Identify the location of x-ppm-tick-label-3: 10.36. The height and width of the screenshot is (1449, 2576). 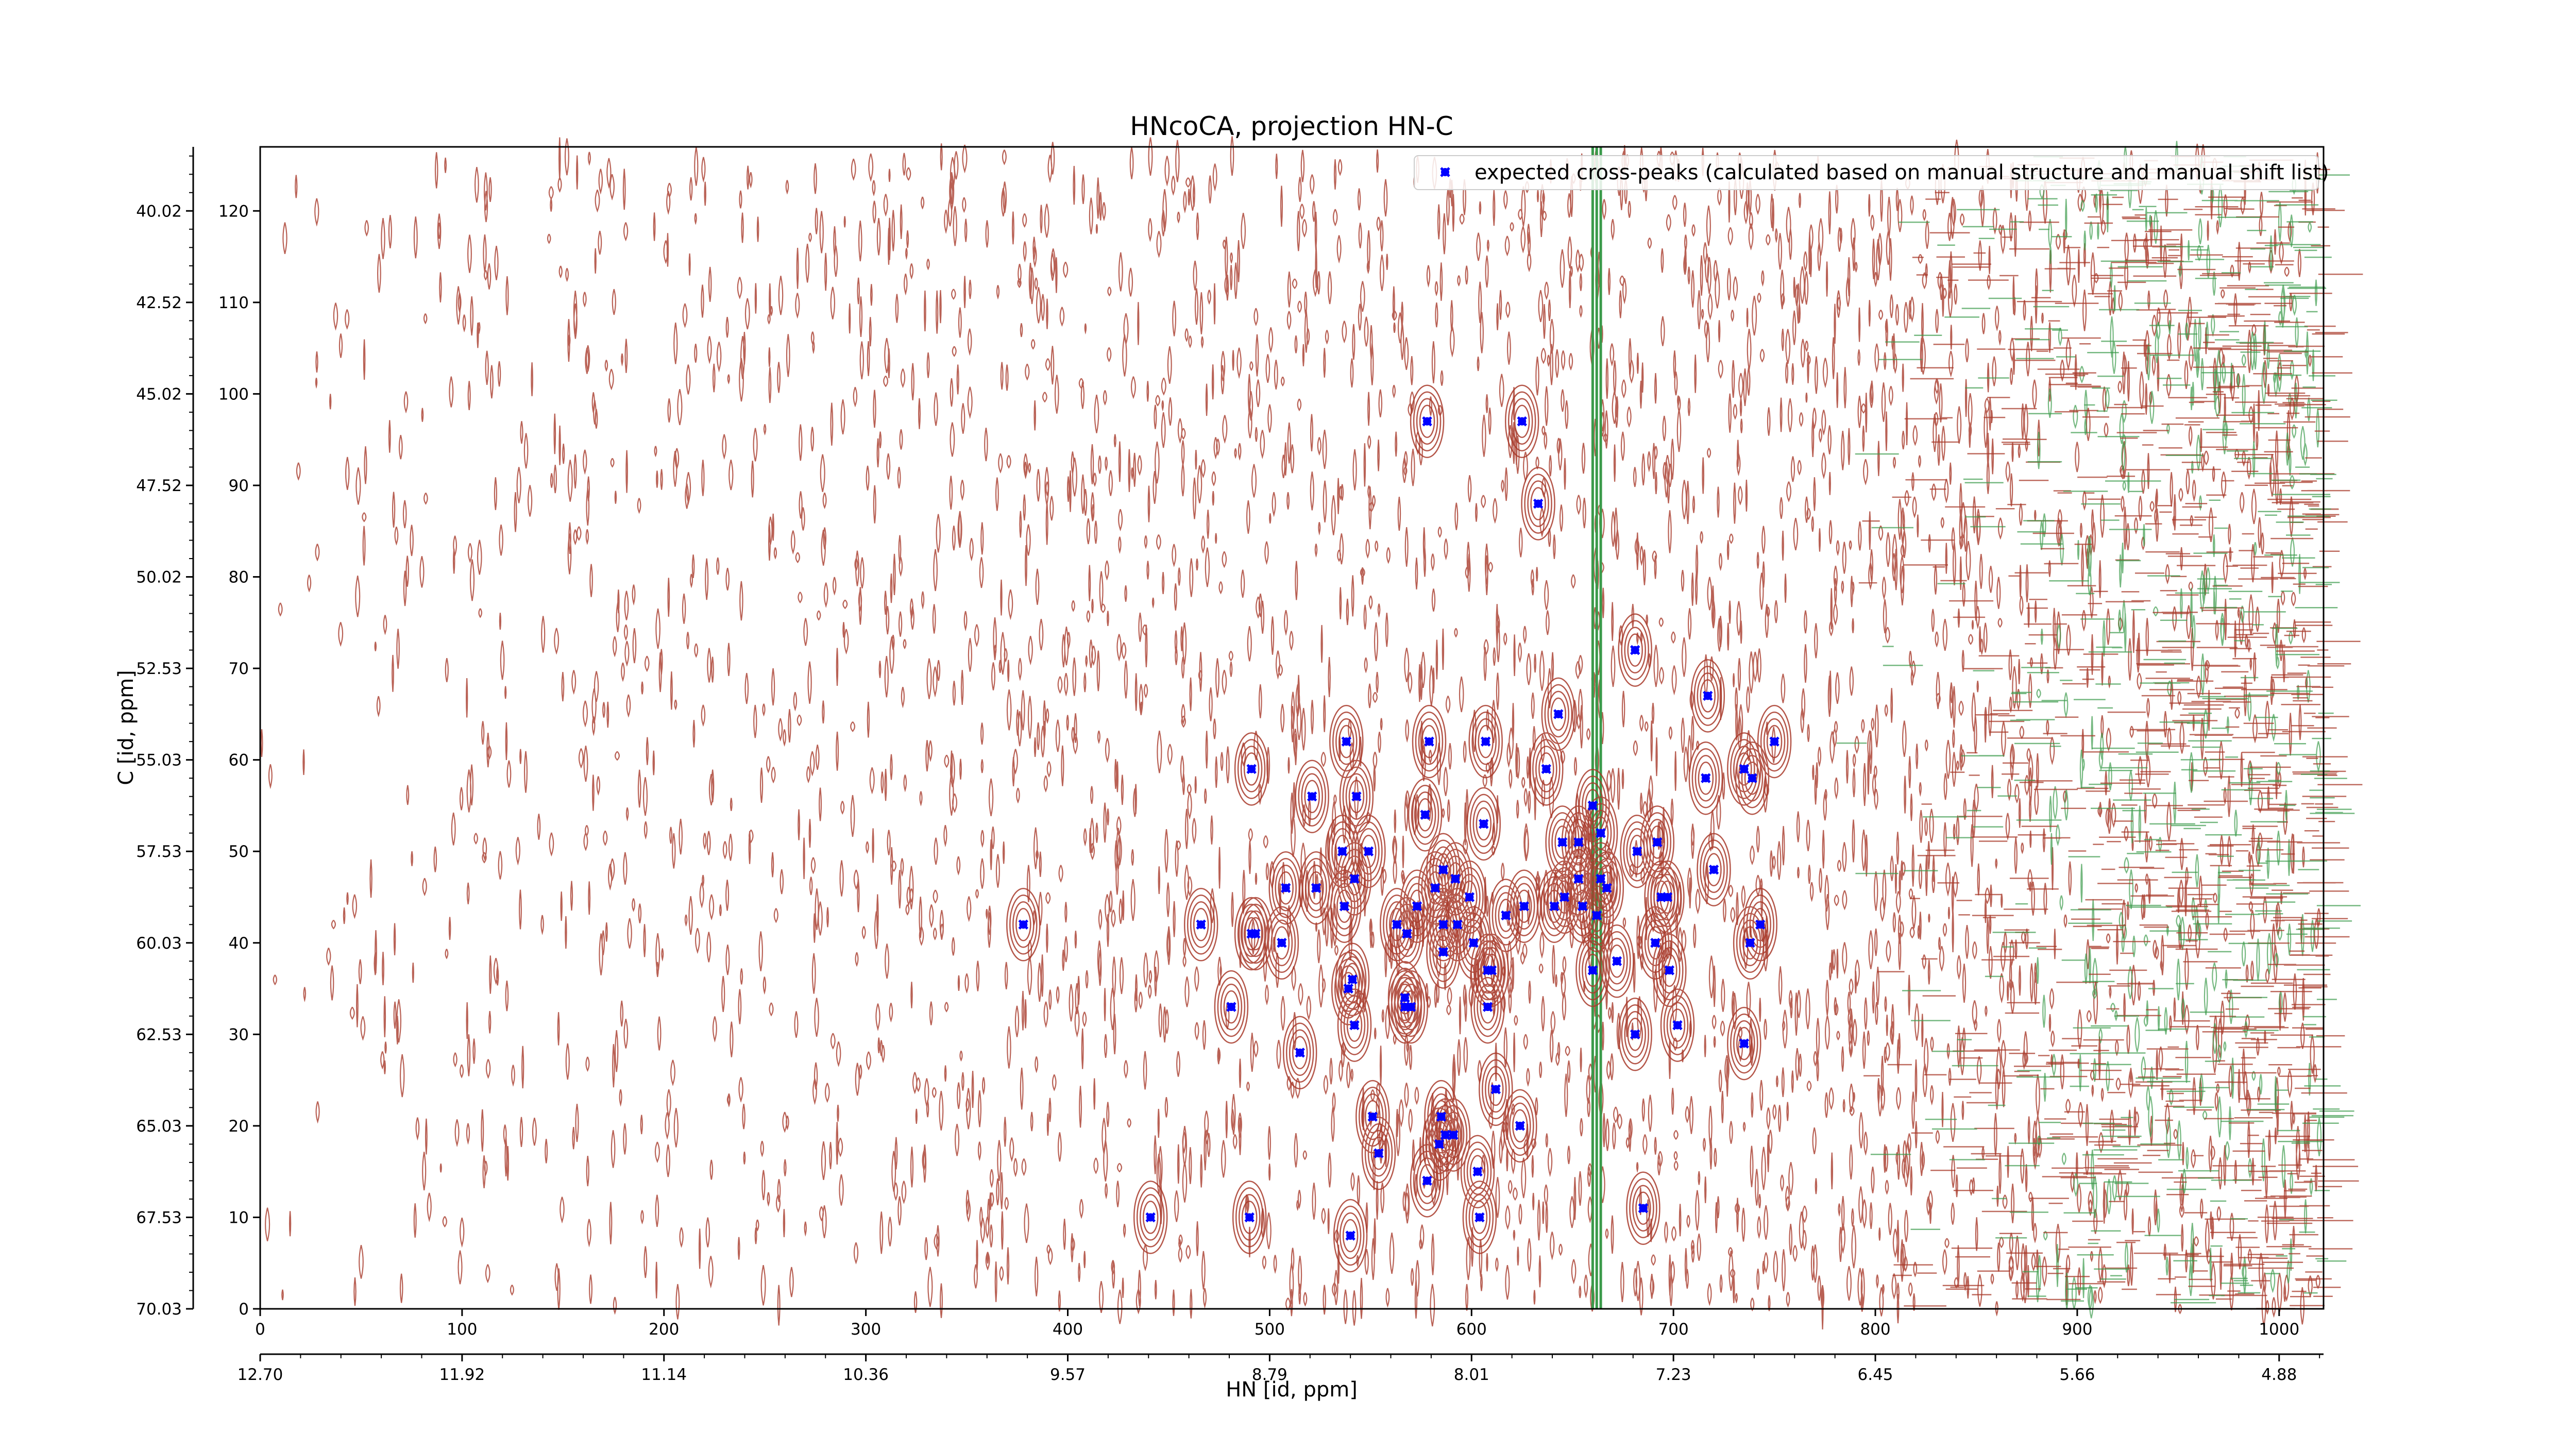
(866, 1375).